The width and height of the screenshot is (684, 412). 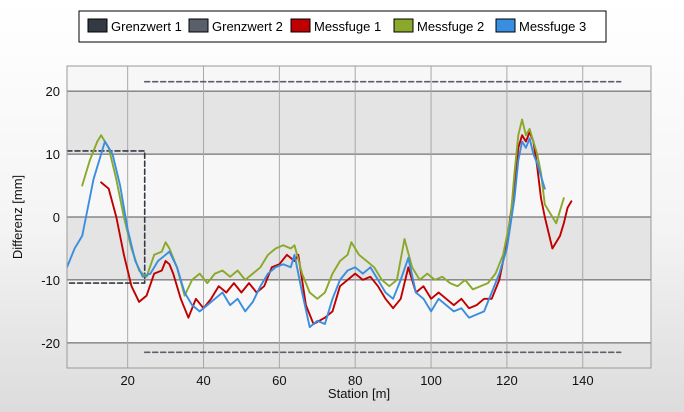 What do you see at coordinates (203, 380) in the screenshot?
I see `x-tick-label: 40` at bounding box center [203, 380].